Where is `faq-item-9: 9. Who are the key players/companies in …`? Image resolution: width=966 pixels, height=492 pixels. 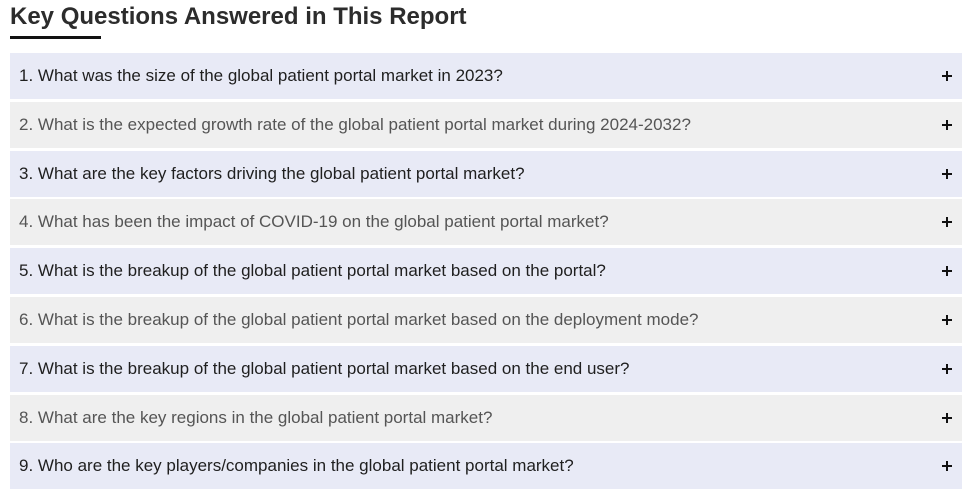
faq-item-9: 9. Who are the key players/companies in … is located at coordinates (486, 466).